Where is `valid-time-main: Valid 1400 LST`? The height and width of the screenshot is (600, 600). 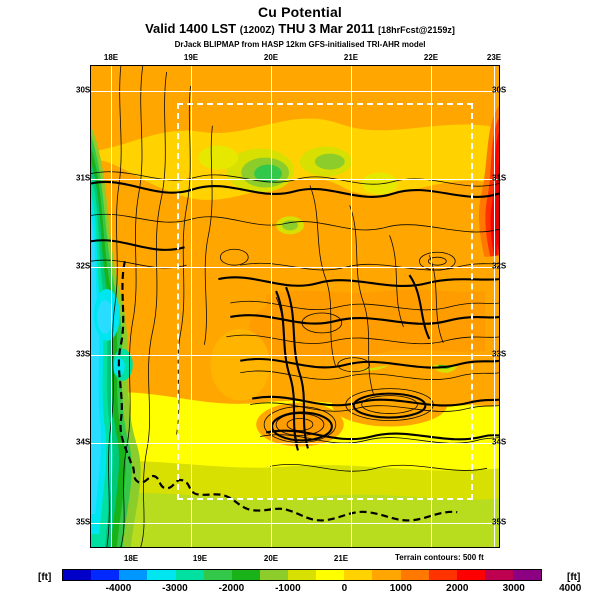 valid-time-main: Valid 1400 LST is located at coordinates (191, 28).